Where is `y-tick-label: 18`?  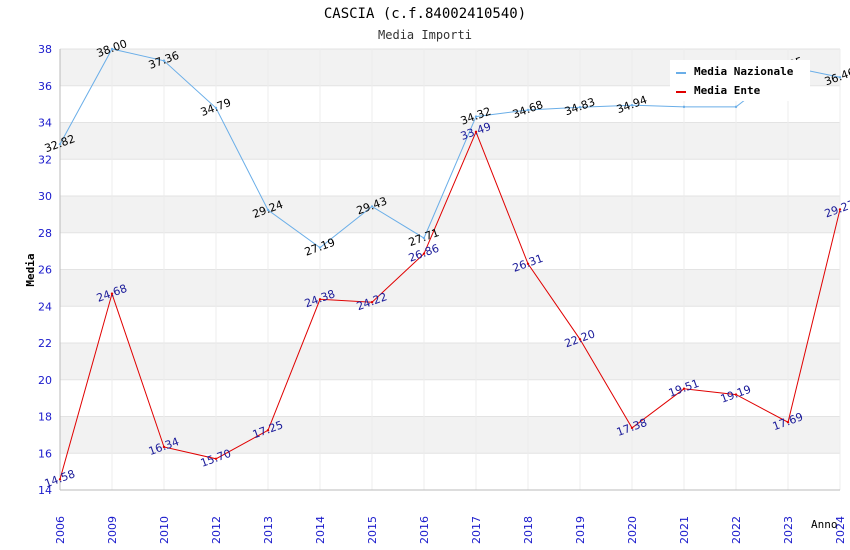
y-tick-label: 18 is located at coordinates (45, 417).